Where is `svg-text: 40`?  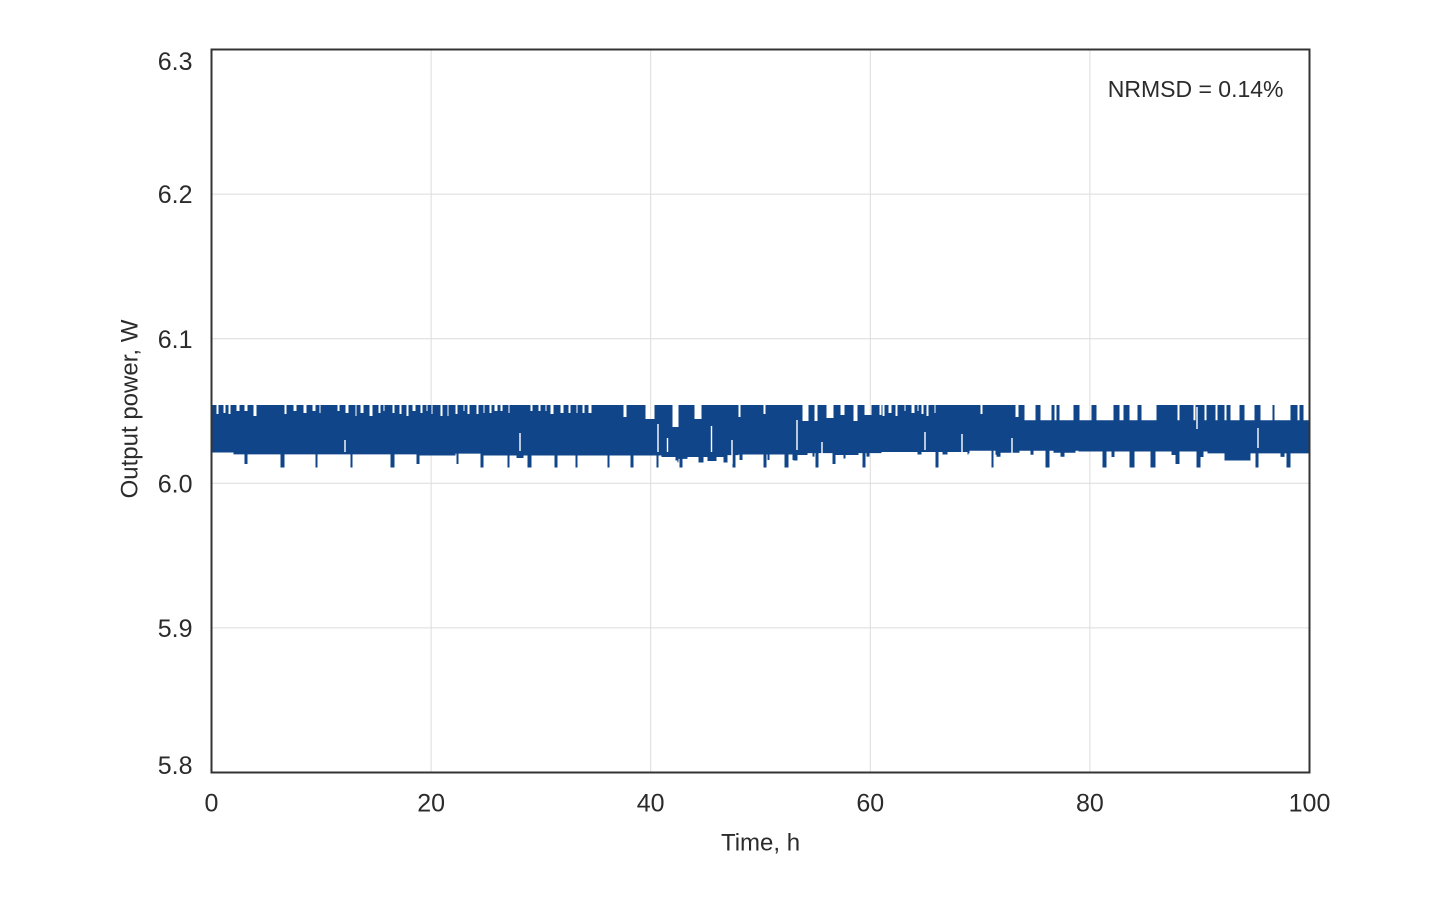 svg-text: 40 is located at coordinates (651, 804).